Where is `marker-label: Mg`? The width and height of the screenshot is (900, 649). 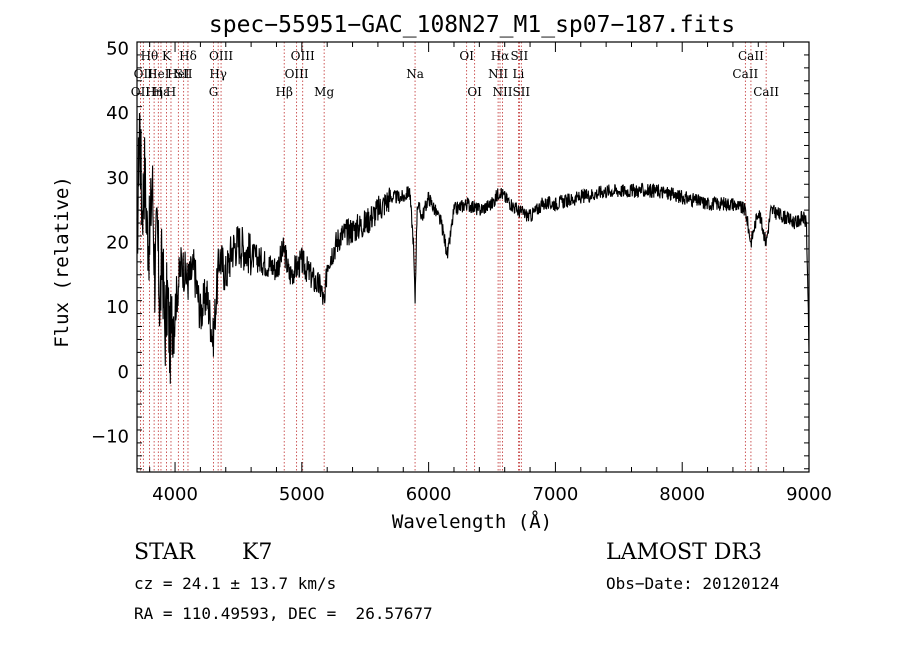
marker-label: Mg is located at coordinates (324, 92).